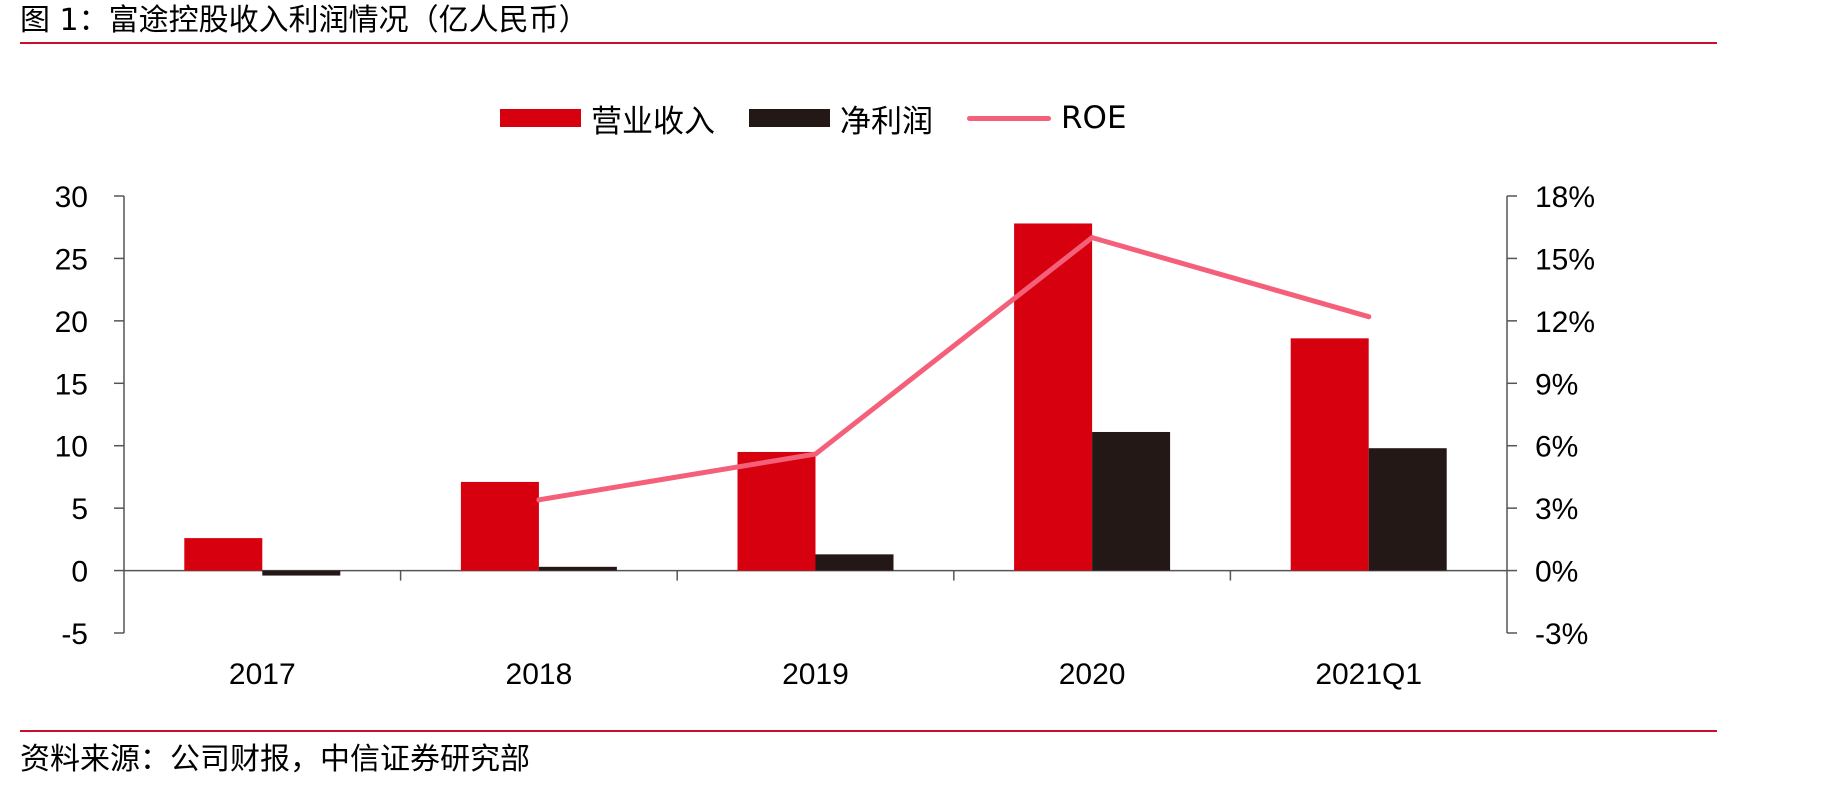  What do you see at coordinates (1565, 322) in the screenshot?
I see `y-right-tick-label: 12%` at bounding box center [1565, 322].